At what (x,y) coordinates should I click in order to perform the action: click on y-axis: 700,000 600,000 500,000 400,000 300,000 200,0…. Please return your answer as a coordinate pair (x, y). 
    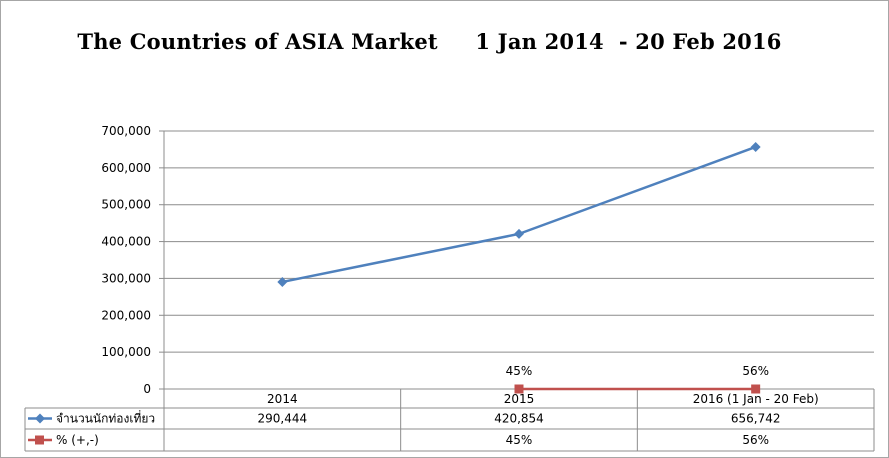
    Looking at the image, I should click on (133, 260).